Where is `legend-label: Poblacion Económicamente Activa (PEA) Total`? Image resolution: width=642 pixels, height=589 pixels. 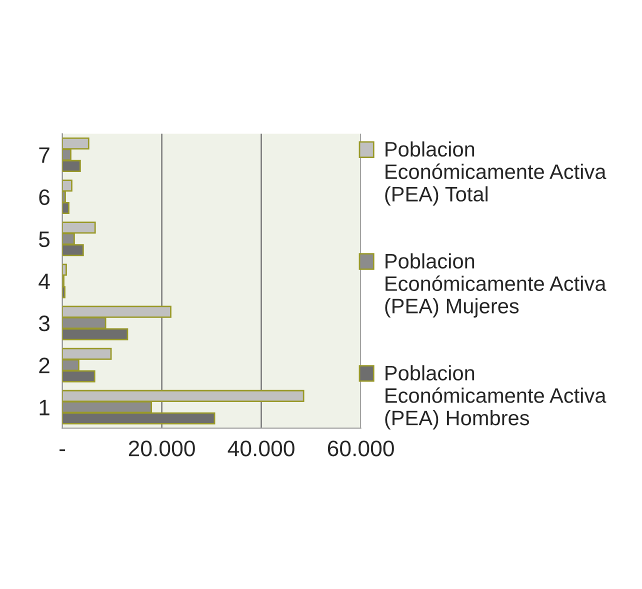 legend-label: Poblacion Económicamente Activa (PEA) Total is located at coordinates (495, 173).